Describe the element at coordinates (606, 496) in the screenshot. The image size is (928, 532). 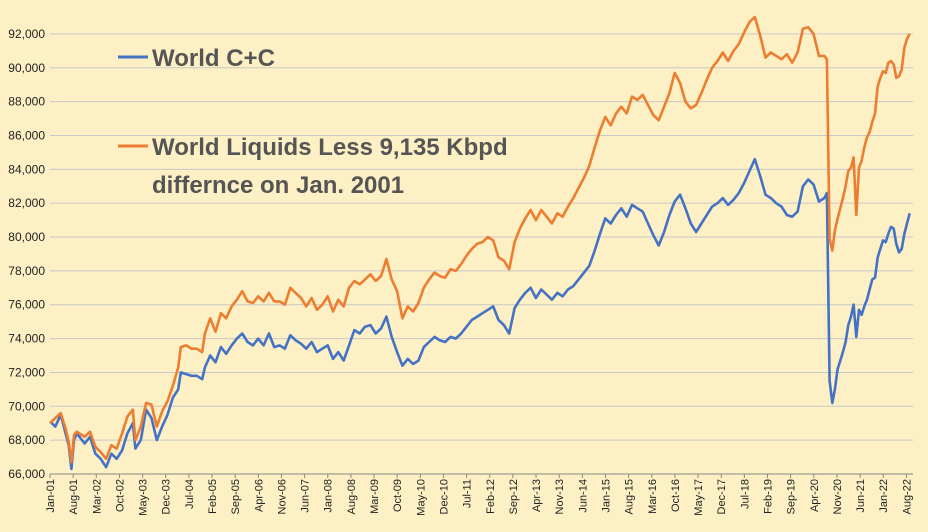
I see `x-tick-label: Jan-15` at that location.